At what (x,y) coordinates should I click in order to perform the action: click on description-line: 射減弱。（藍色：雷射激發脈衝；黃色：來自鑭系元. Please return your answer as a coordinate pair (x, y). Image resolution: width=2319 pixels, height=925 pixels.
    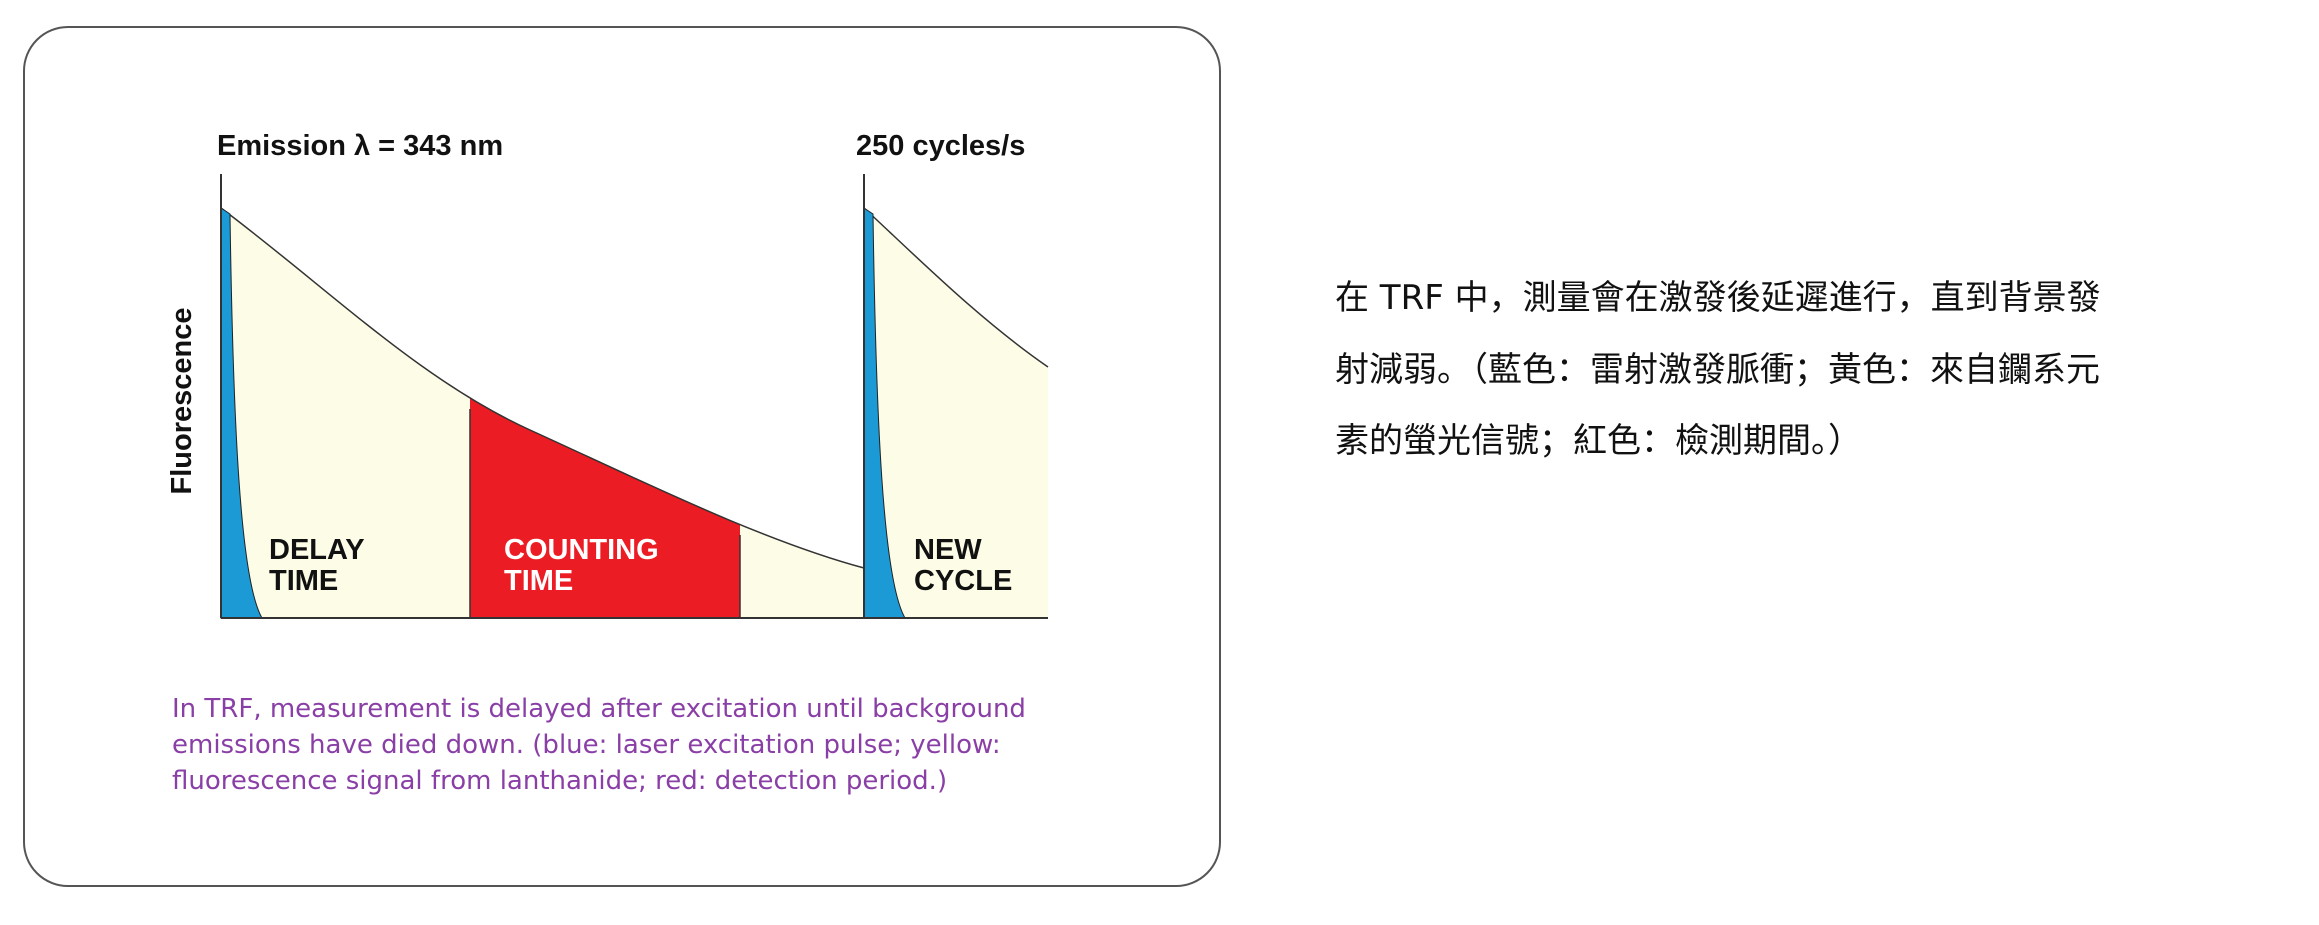
    Looking at the image, I should click on (1717, 370).